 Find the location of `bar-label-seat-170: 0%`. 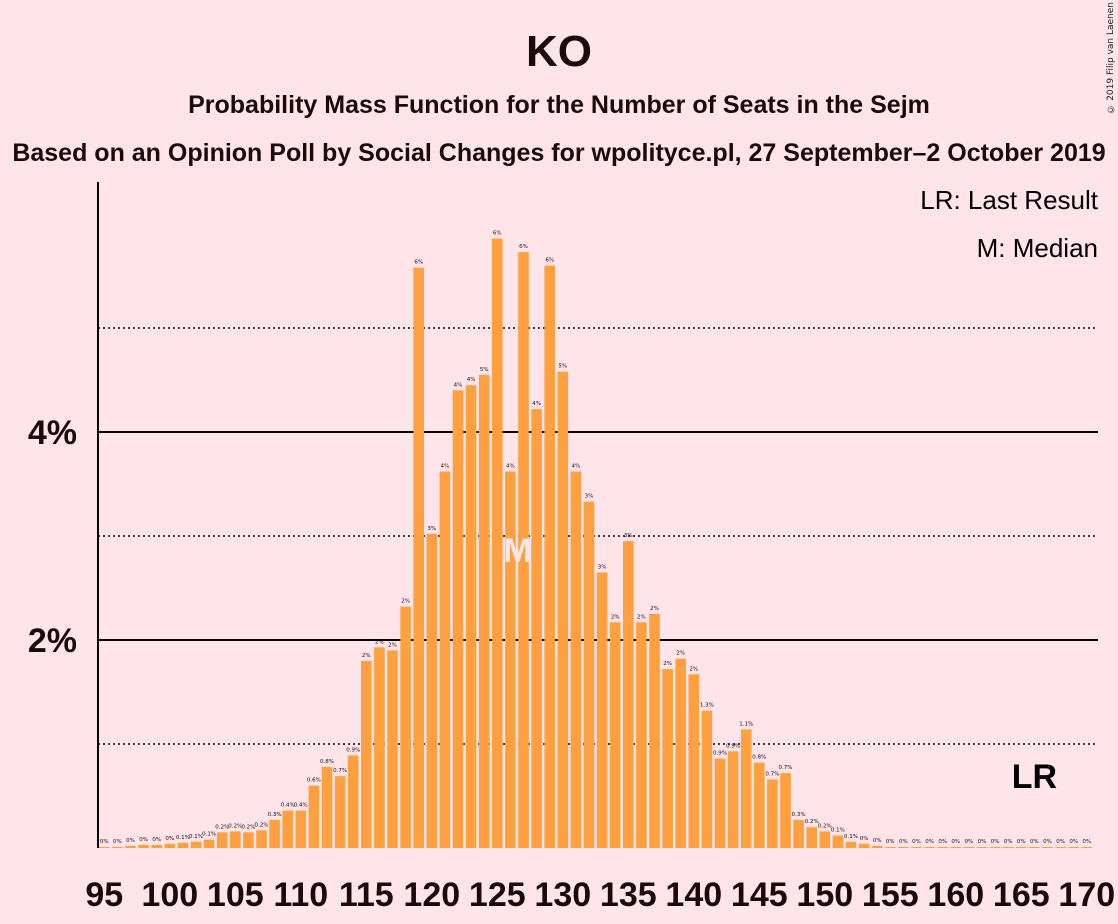

bar-label-seat-170: 0% is located at coordinates (1086, 842).